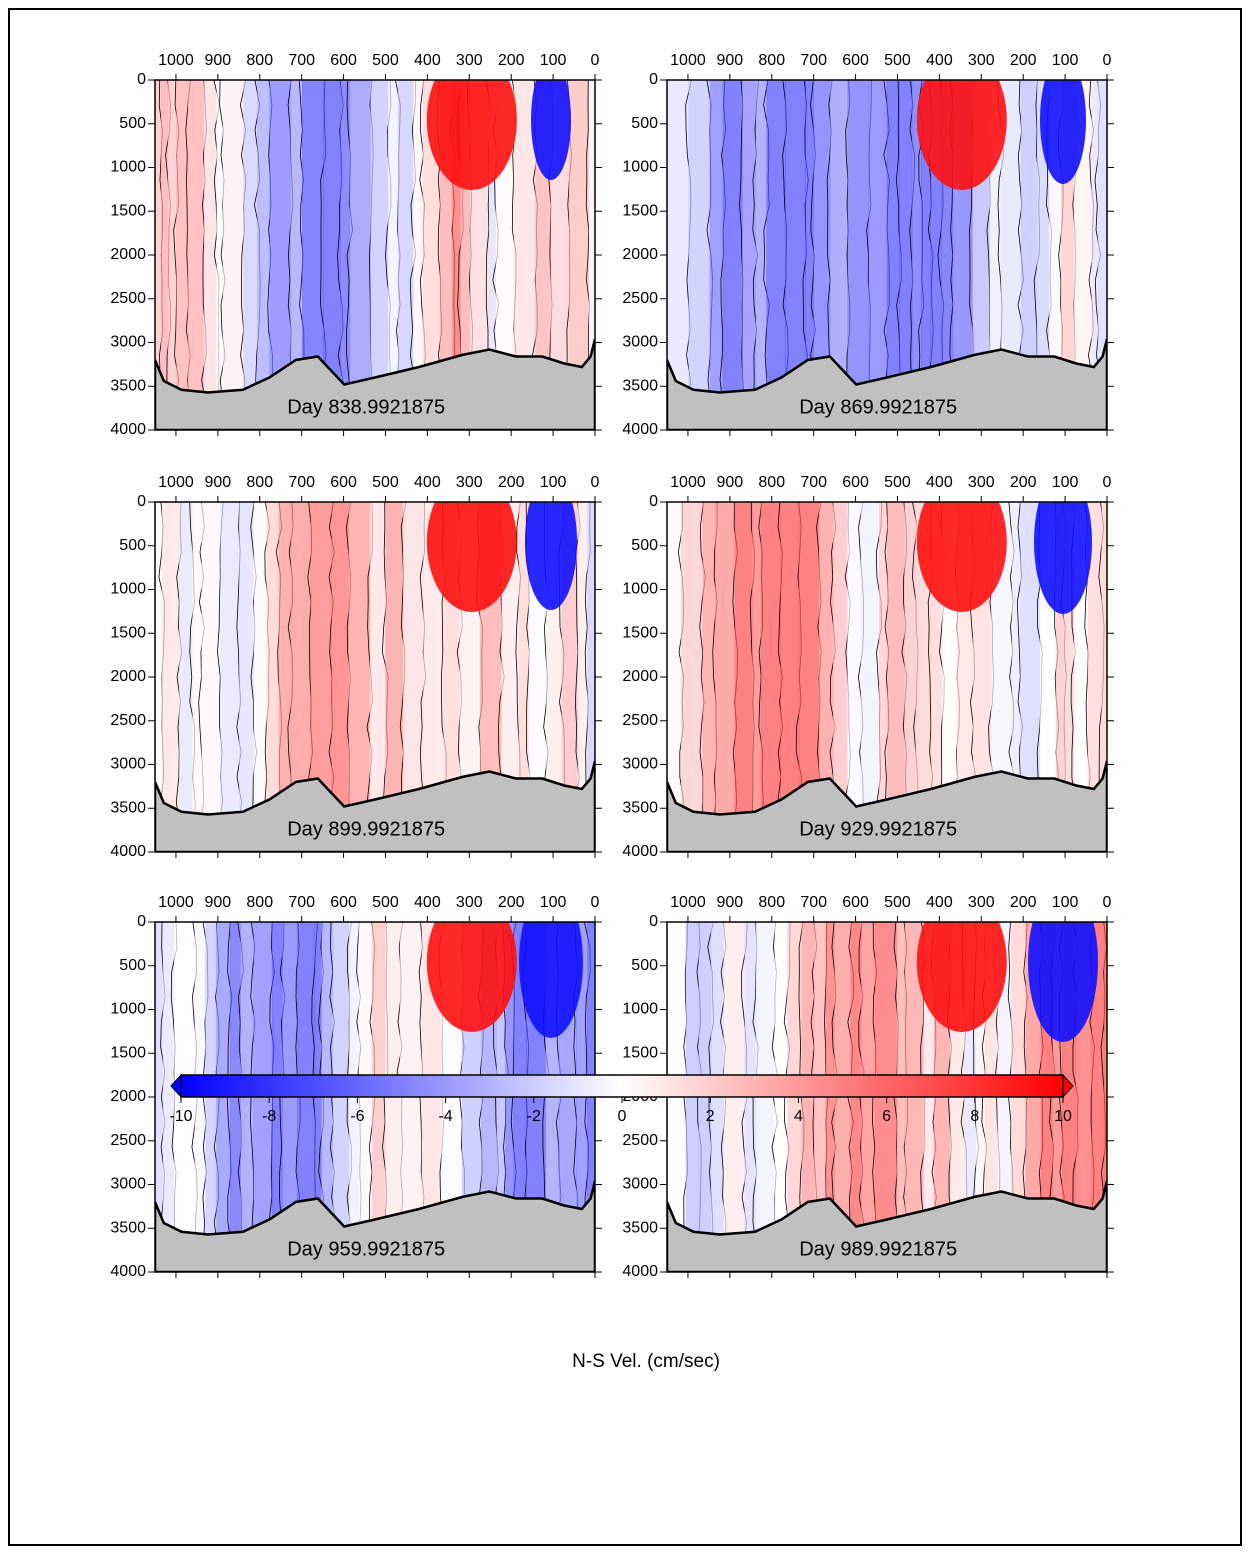  What do you see at coordinates (640, 210) in the screenshot?
I see `y-tick-label: 1500` at bounding box center [640, 210].